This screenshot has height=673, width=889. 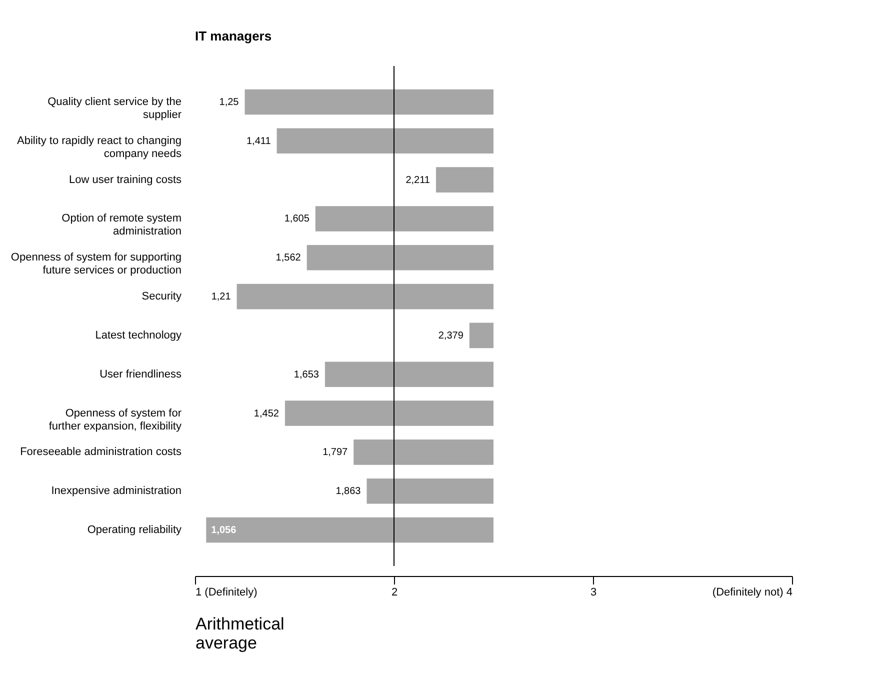 What do you see at coordinates (134, 530) in the screenshot?
I see `y-tick-label: Operating reliability` at bounding box center [134, 530].